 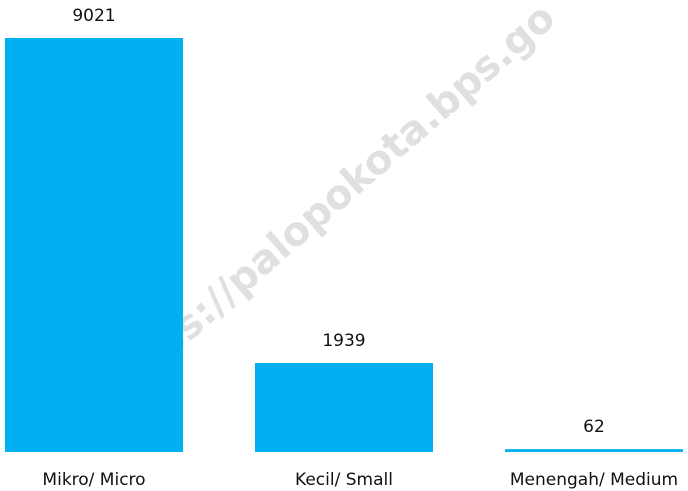 I want to click on x-tick-label: Mikro/ Micro, so click(x=93, y=480).